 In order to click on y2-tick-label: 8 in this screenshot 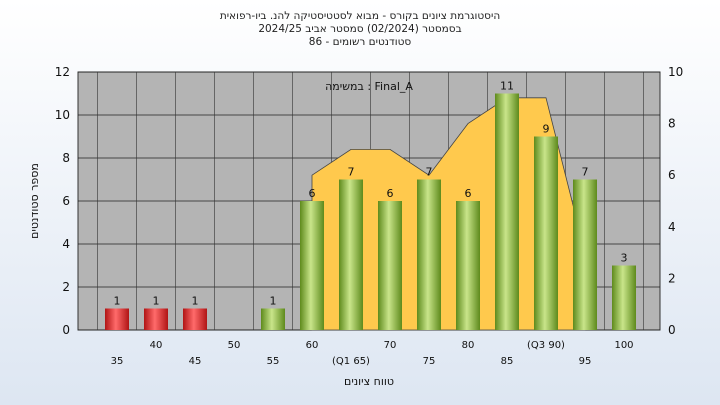, I will do `click(672, 124)`.